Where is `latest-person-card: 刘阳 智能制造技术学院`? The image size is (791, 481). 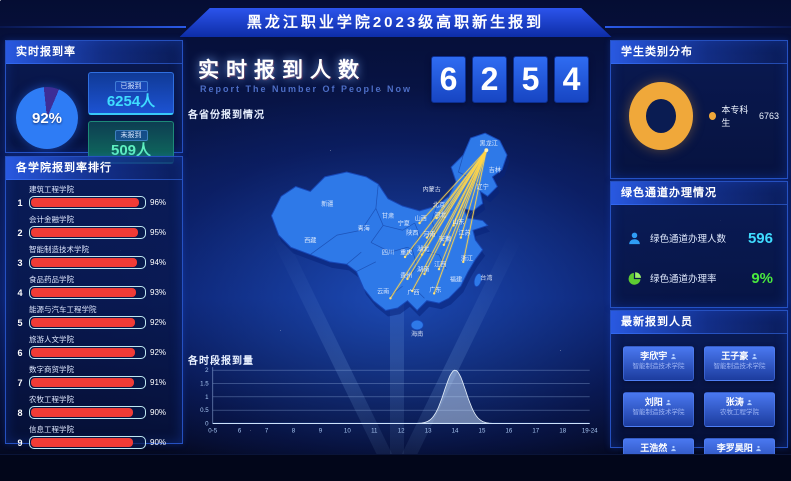
latest-person-card: 刘阳 智能制造技术学院 is located at coordinates (658, 409).